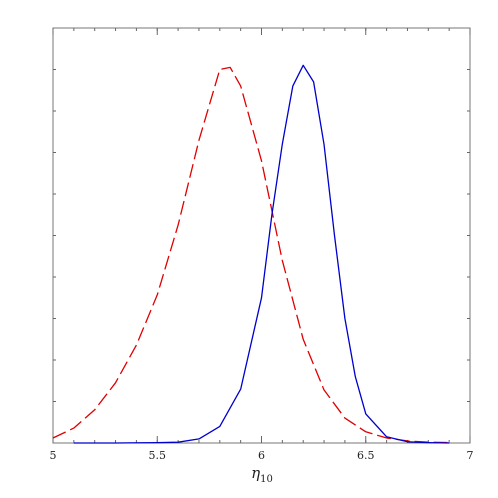 This screenshot has height=498, width=498. I want to click on x-tick-label: 6, so click(261, 455).